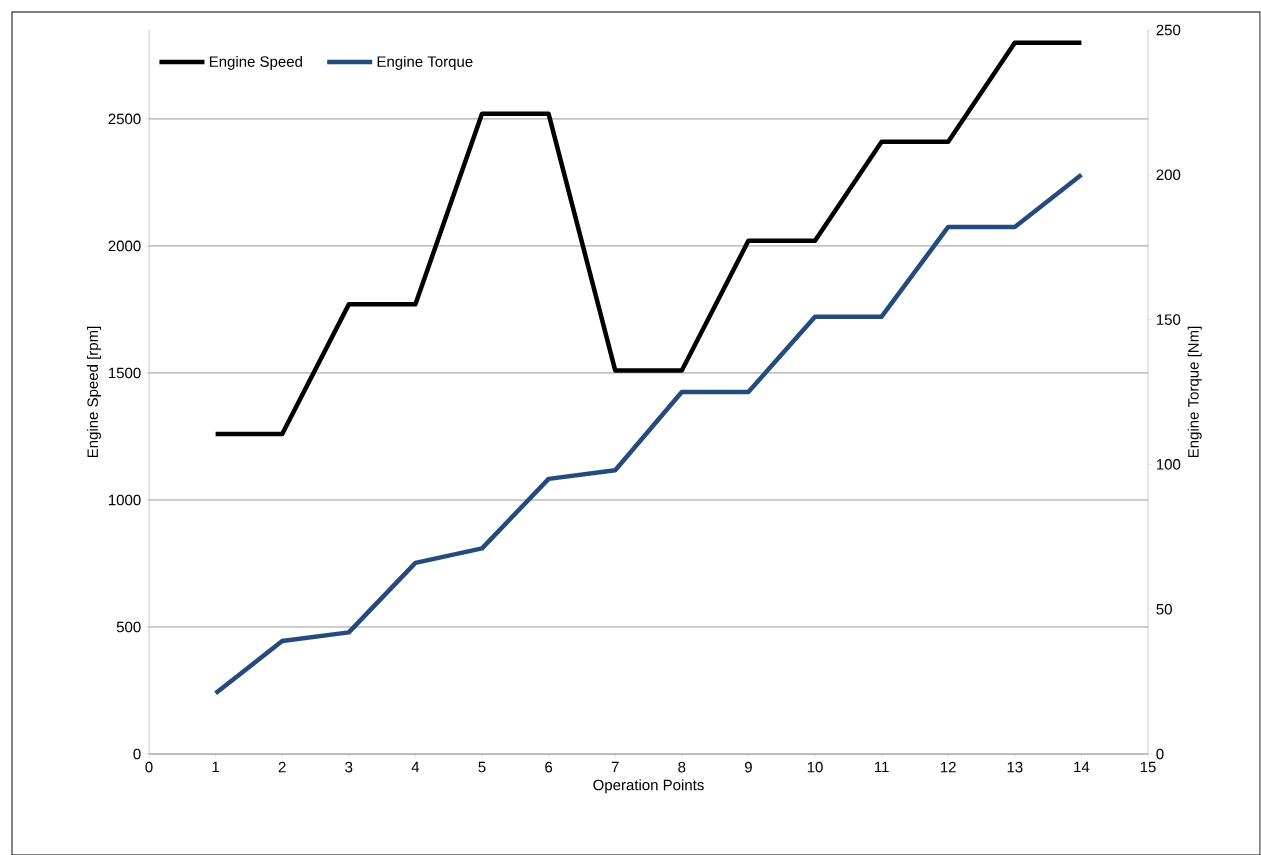 The width and height of the screenshot is (1261, 855). What do you see at coordinates (748, 767) in the screenshot?
I see `x-tick-label: 9` at bounding box center [748, 767].